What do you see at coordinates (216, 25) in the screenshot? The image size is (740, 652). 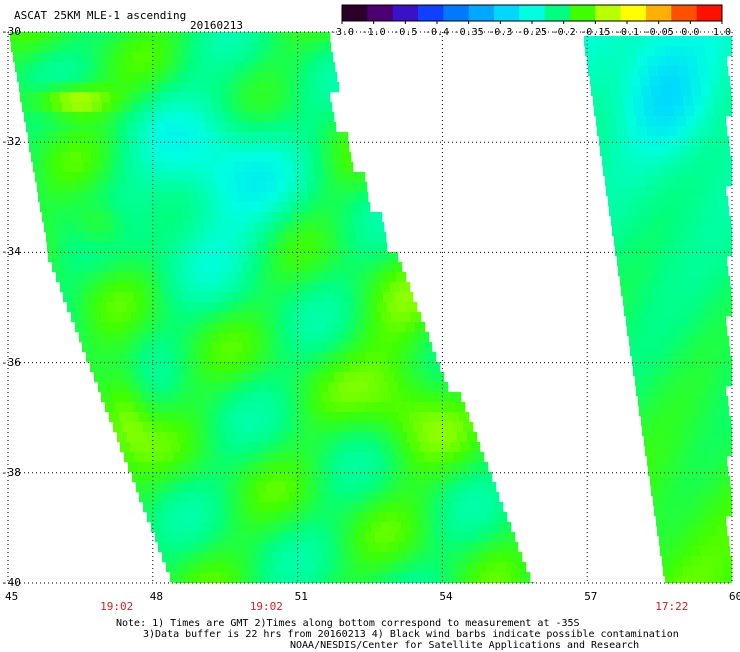 I see `date-label: 20160213` at bounding box center [216, 25].